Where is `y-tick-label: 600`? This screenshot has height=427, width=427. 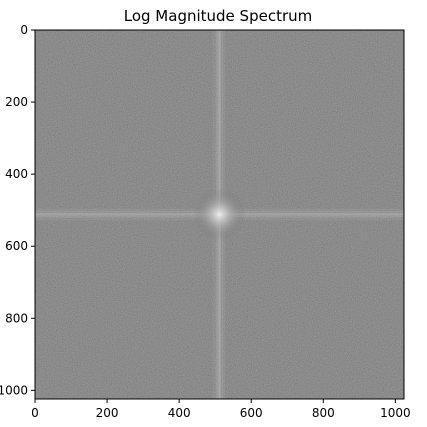
y-tick-label: 600 is located at coordinates (16, 246).